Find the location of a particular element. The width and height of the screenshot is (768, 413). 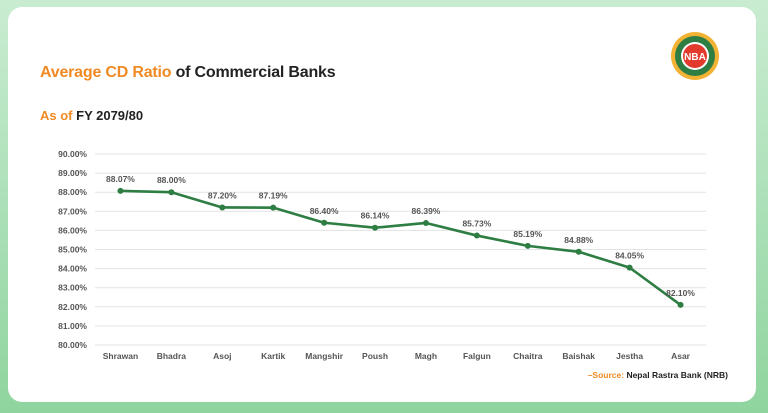

x-tick-label: Poush is located at coordinates (375, 356).